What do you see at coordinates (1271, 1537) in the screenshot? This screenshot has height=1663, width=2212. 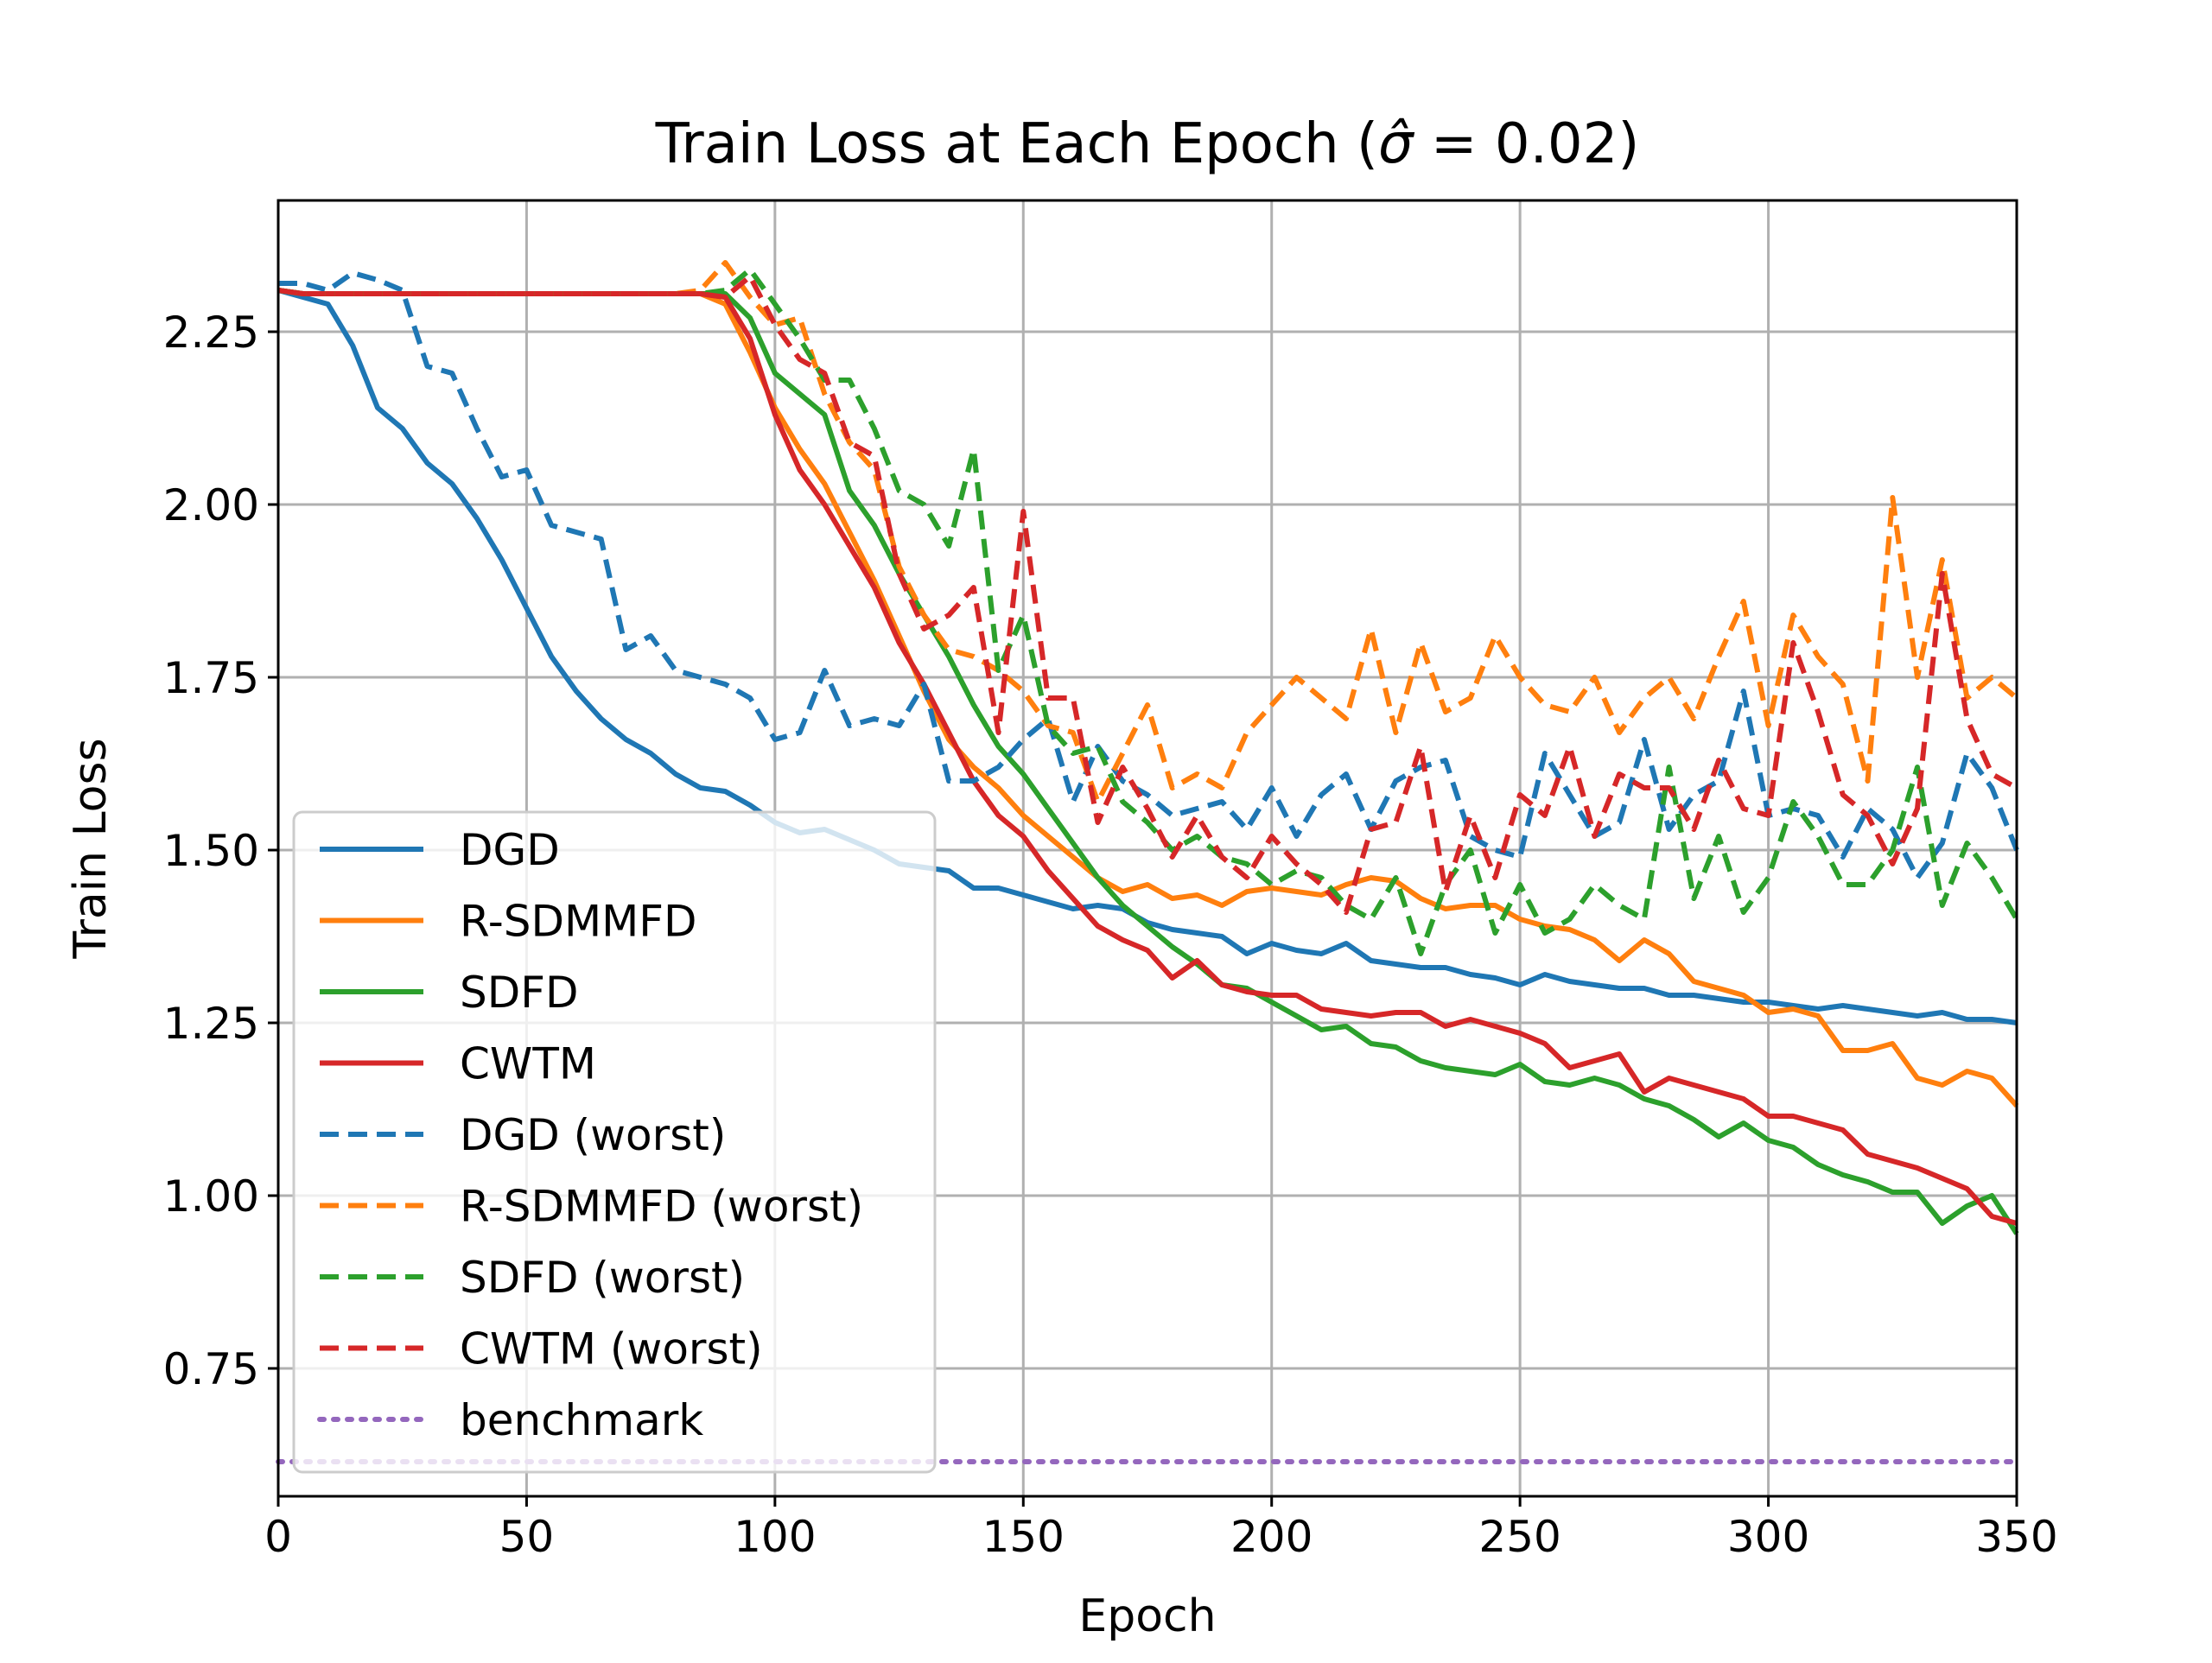 I see `x-tick-label: 200` at bounding box center [1271, 1537].